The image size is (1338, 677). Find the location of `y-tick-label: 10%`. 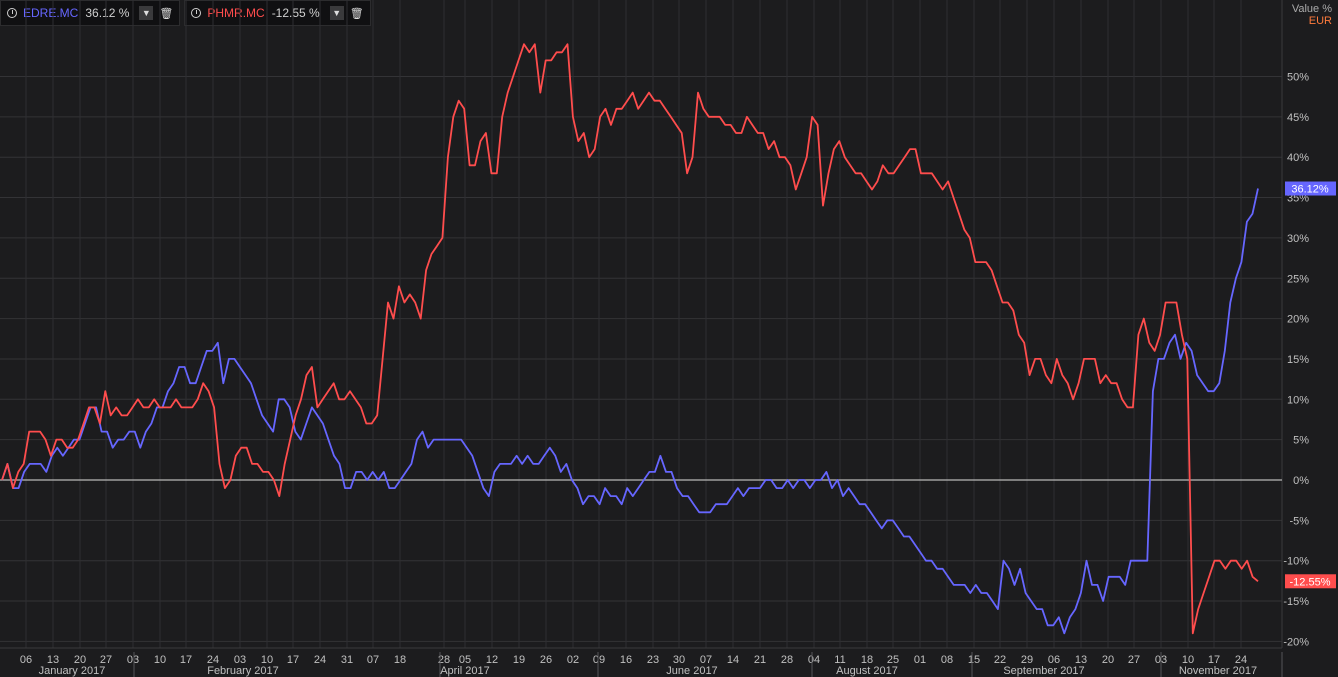

y-tick-label: 10% is located at coordinates (1298, 400).